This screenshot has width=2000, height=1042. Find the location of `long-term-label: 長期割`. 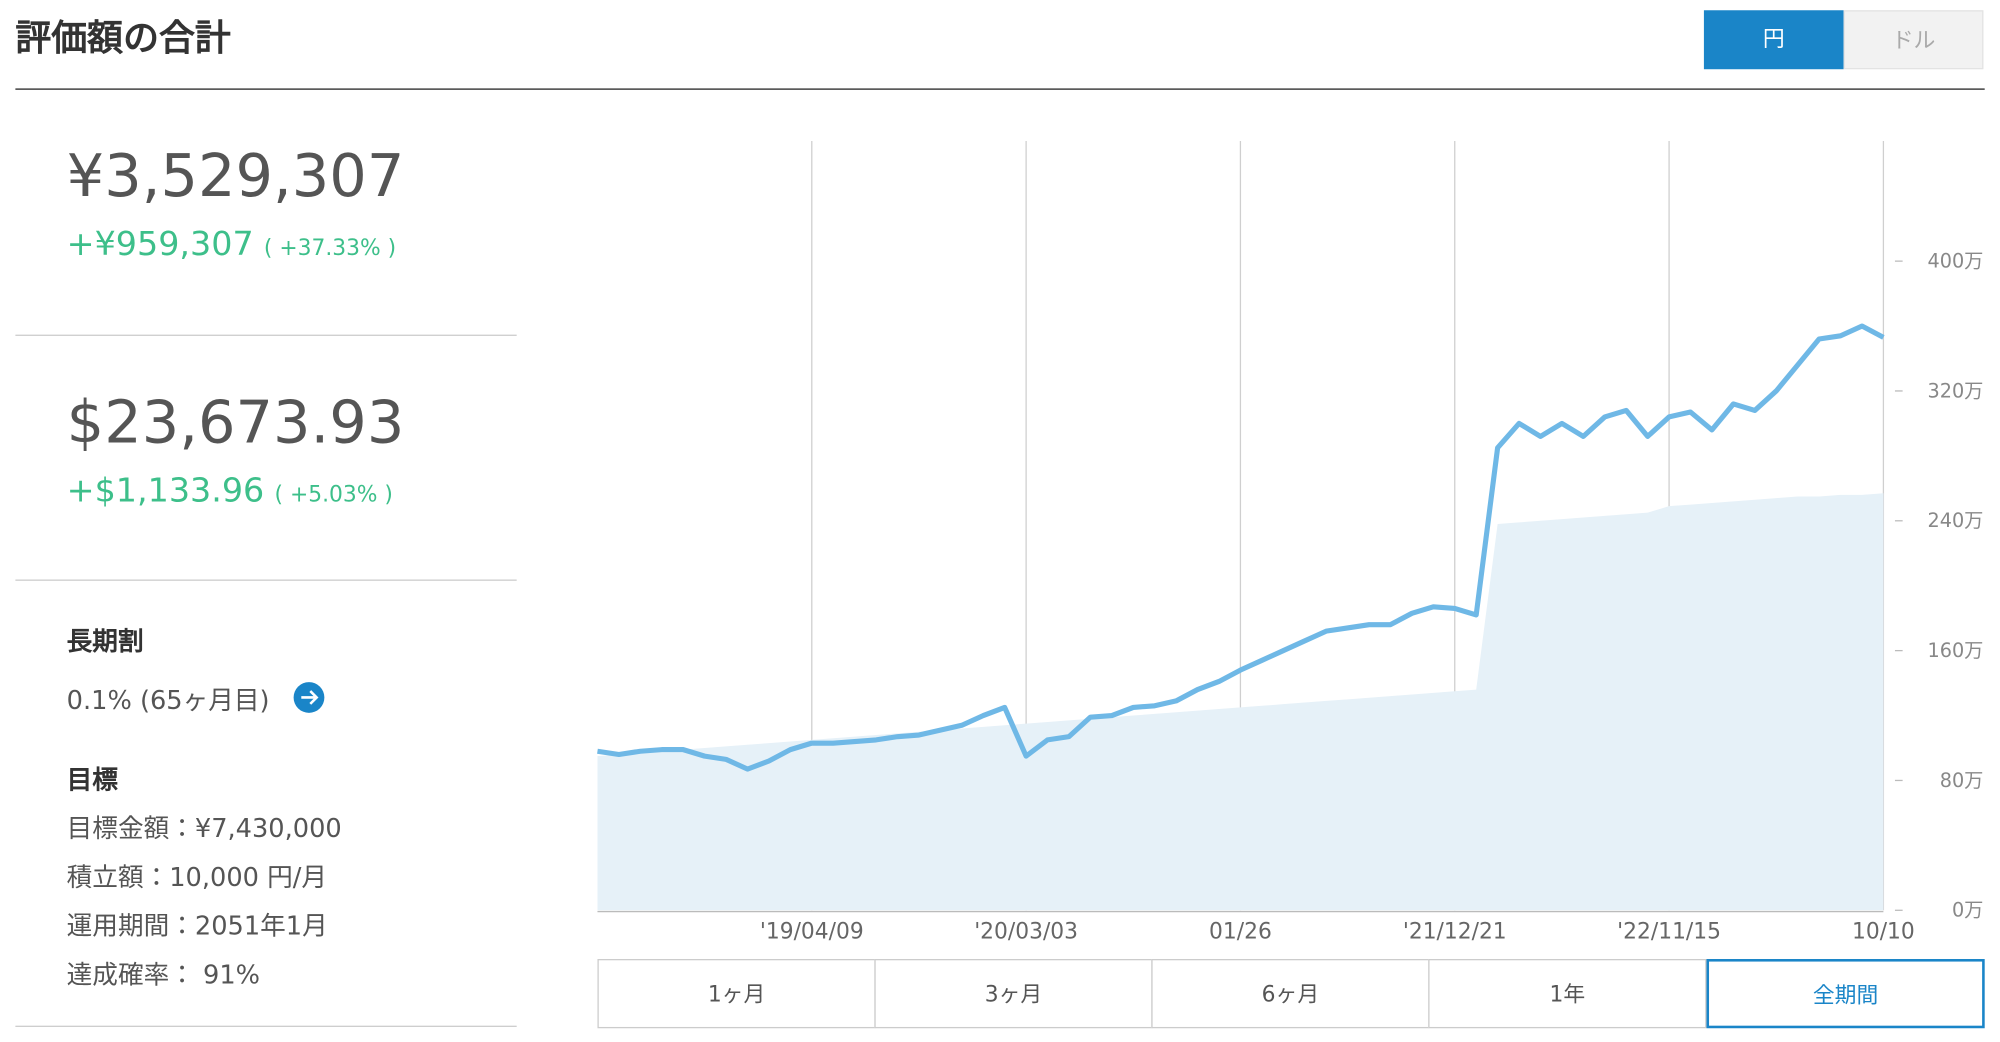

long-term-label: 長期割 is located at coordinates (105, 641).